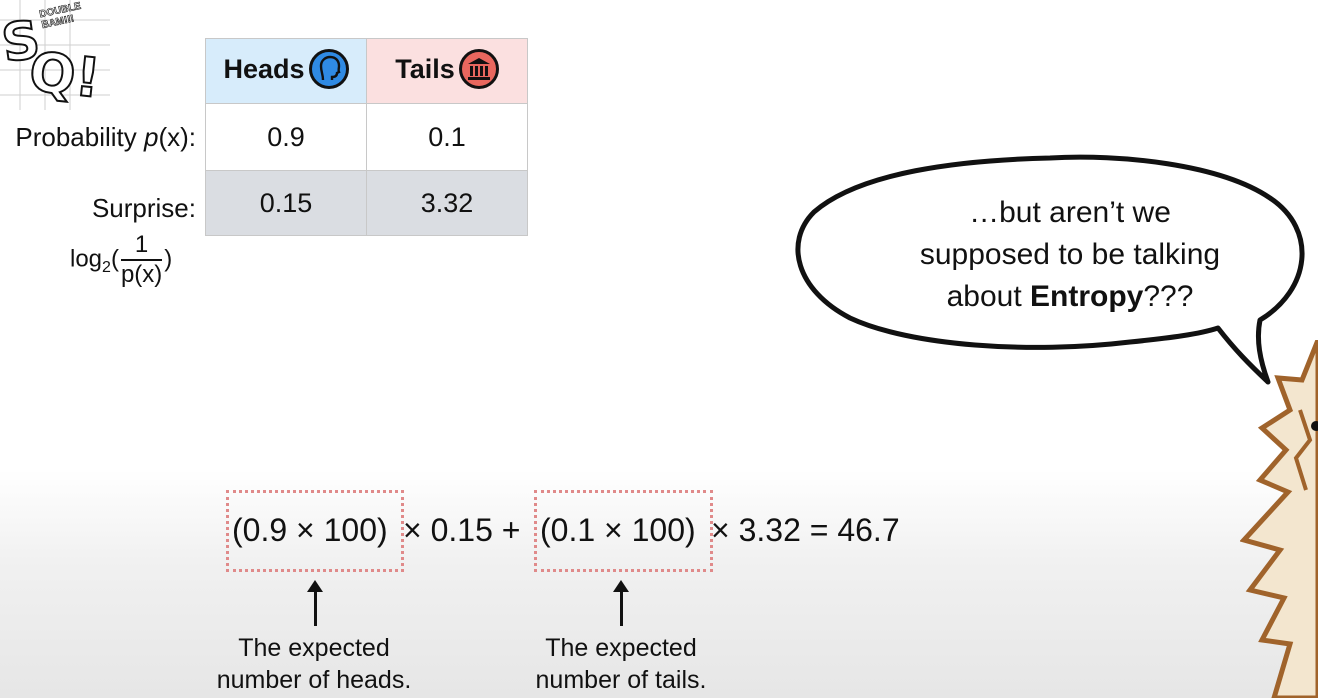 This screenshot has height=698, width=1318. I want to click on heads-arrow-icon, so click(315, 603).